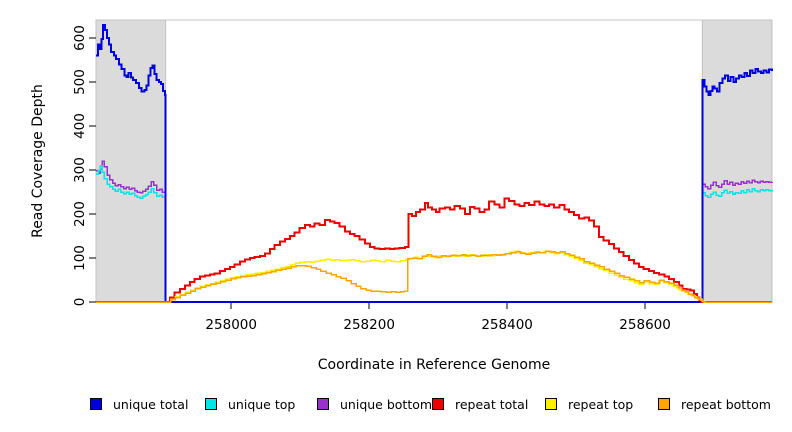 The height and width of the screenshot is (432, 792). What do you see at coordinates (80, 258) in the screenshot?
I see `y-tick-label: 100` at bounding box center [80, 258].